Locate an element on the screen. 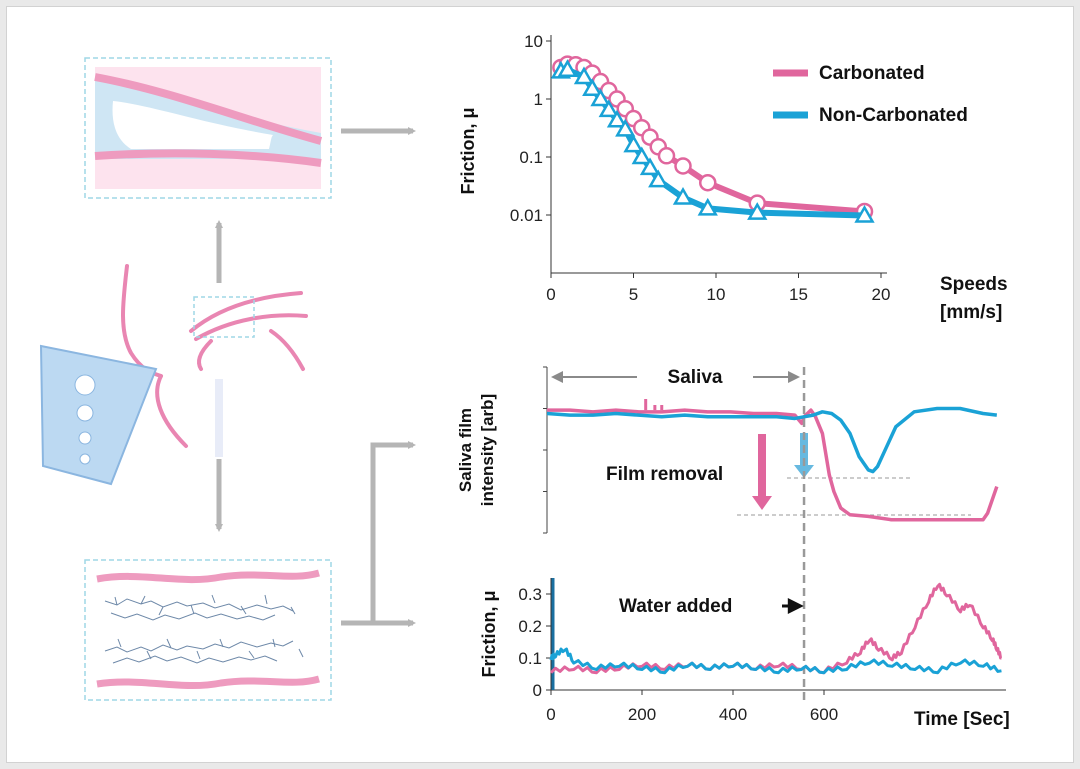 The width and height of the screenshot is (1080, 769). upper-surface is located at coordinates (208, 109).